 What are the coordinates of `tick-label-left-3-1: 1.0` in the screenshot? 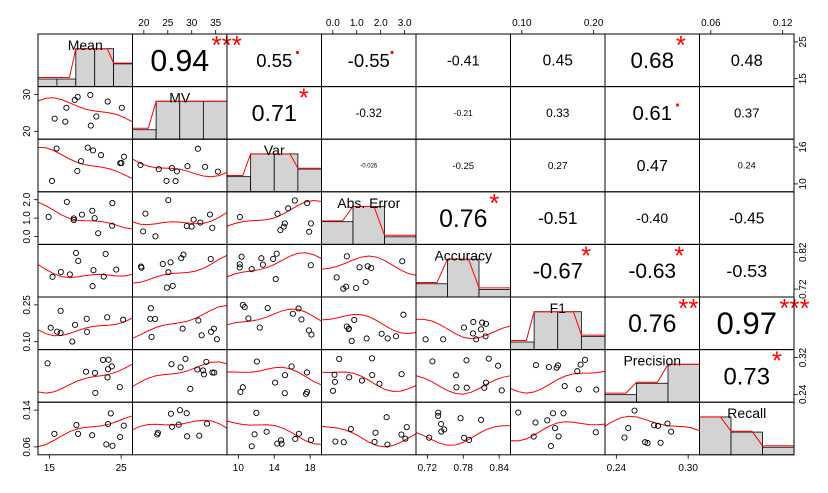 It's located at (27, 218).